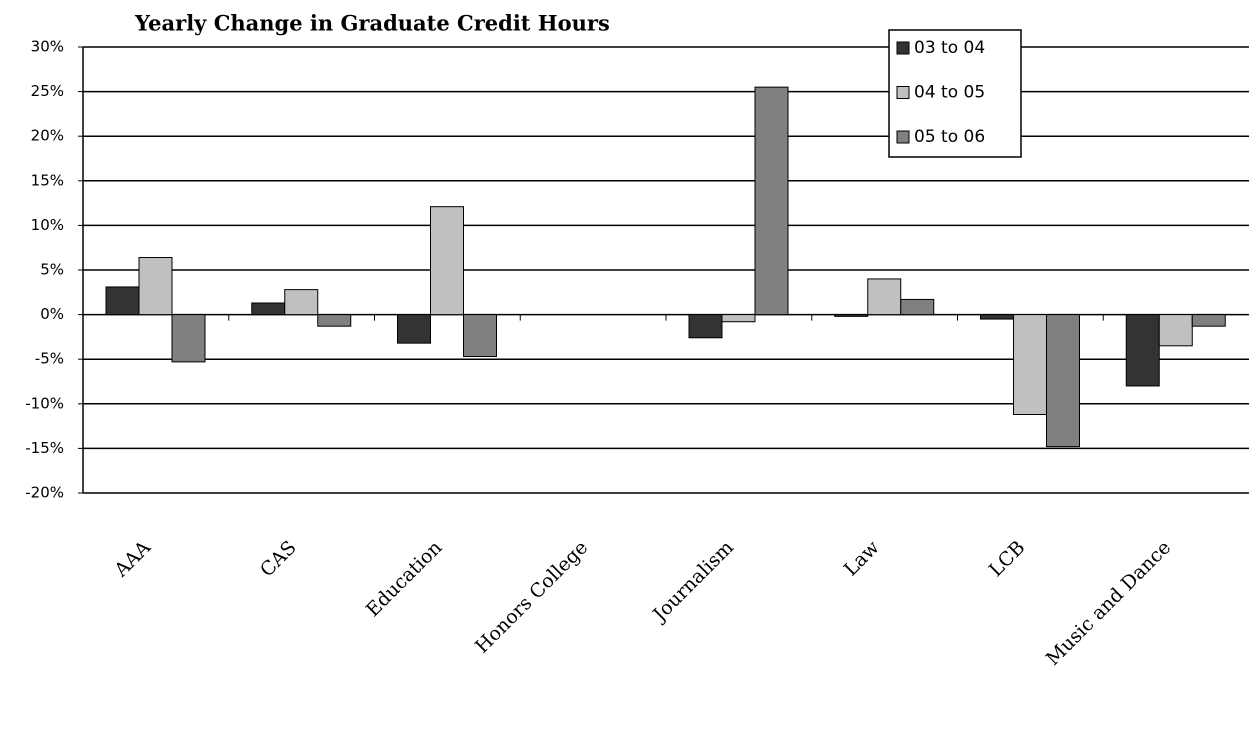 The image size is (1249, 734). I want to click on x-tick-label: Law, so click(862, 558).